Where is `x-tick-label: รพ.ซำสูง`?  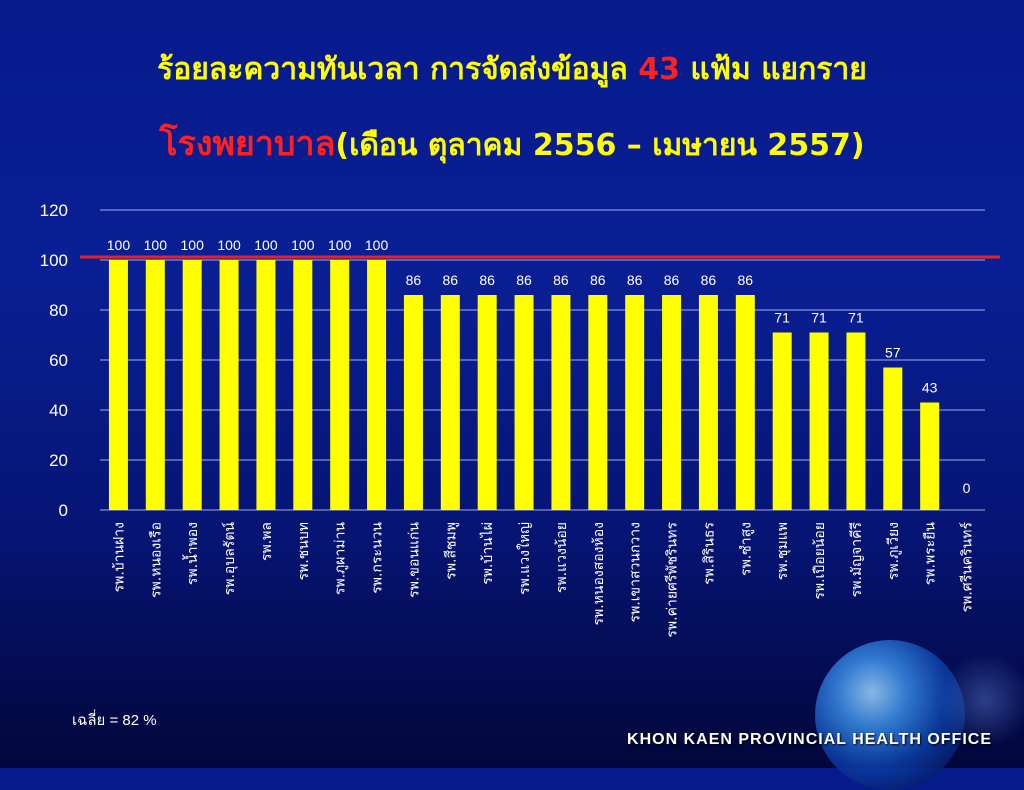
x-tick-label: รพ.ซำสูง is located at coordinates (746, 549).